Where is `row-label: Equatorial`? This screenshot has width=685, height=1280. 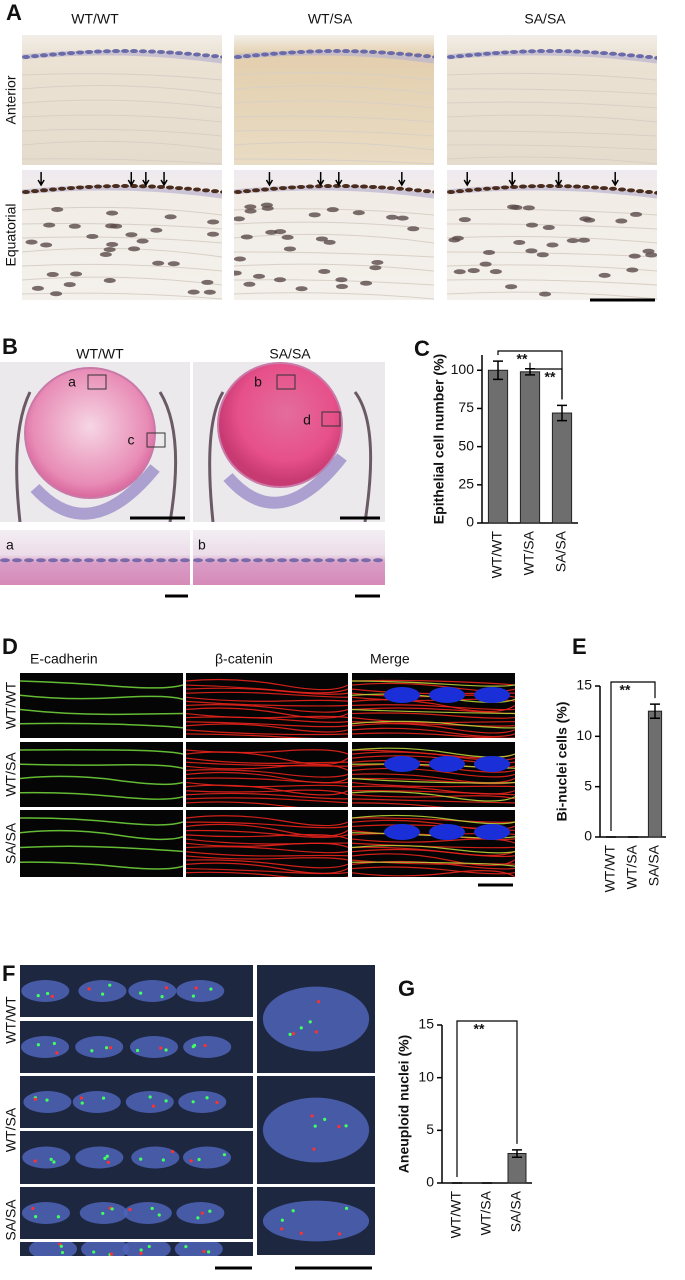
row-label: Equatorial is located at coordinates (11, 234).